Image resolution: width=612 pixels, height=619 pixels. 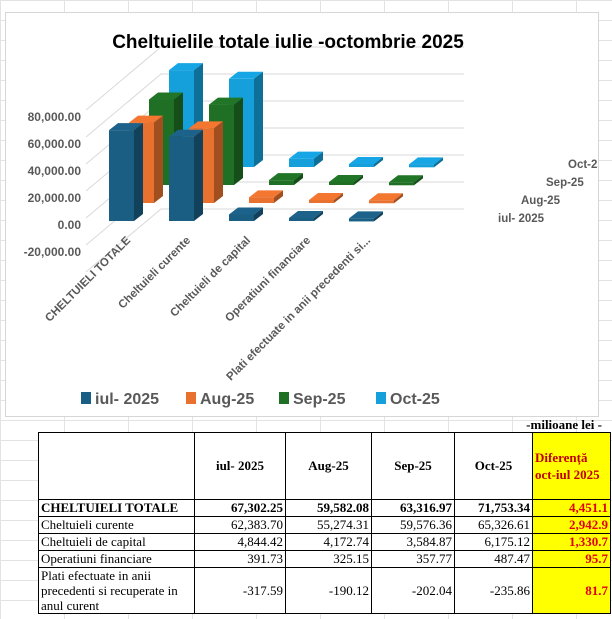 I want to click on row-value: 71,753.34, so click(x=493, y=508).